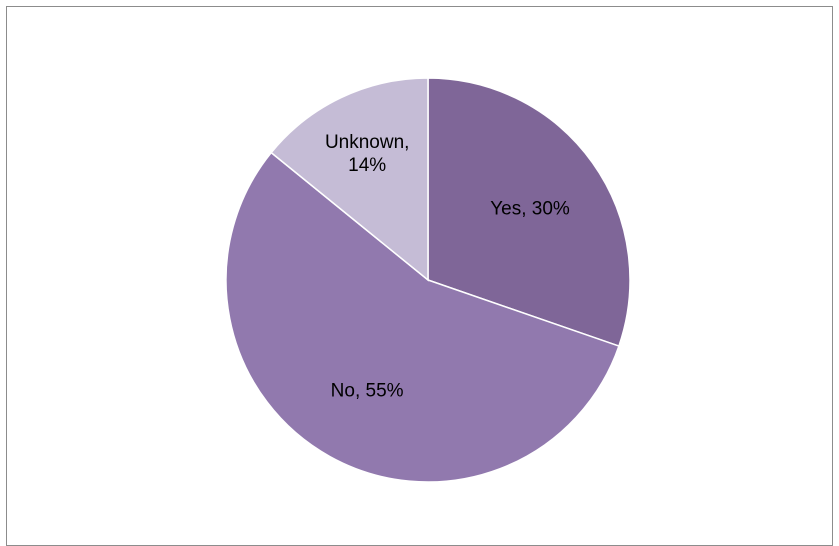 The image size is (839, 546). I want to click on pie-slice-unknown, so click(349, 179).